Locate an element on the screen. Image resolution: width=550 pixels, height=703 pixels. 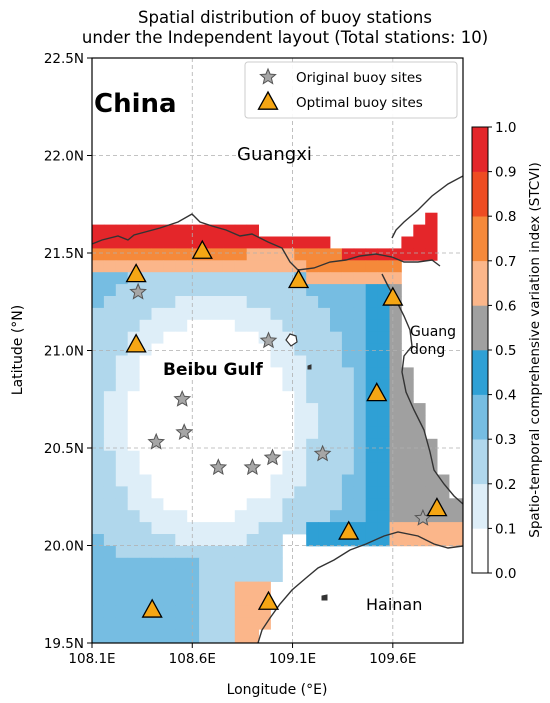
colorbar is located at coordinates (480, 350).